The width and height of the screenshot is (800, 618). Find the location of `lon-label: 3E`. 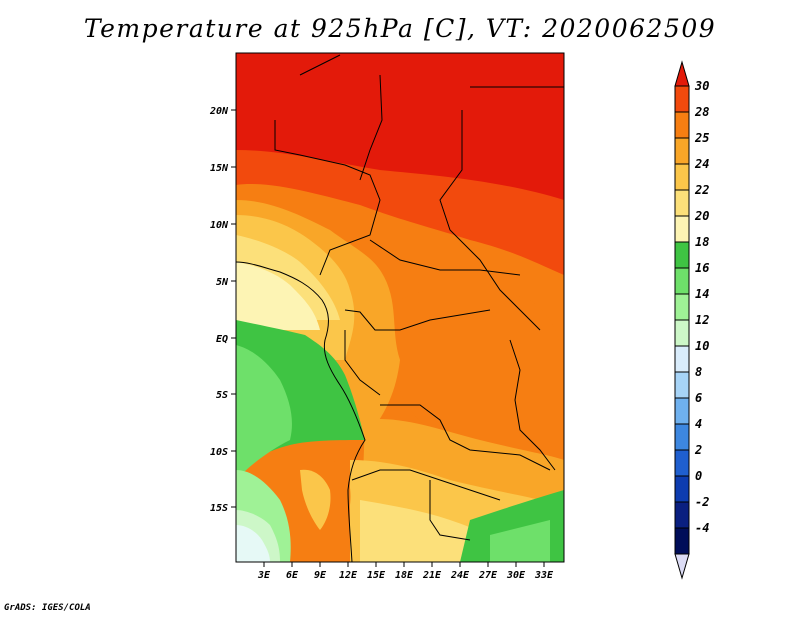

lon-label: 3E is located at coordinates (264, 575).